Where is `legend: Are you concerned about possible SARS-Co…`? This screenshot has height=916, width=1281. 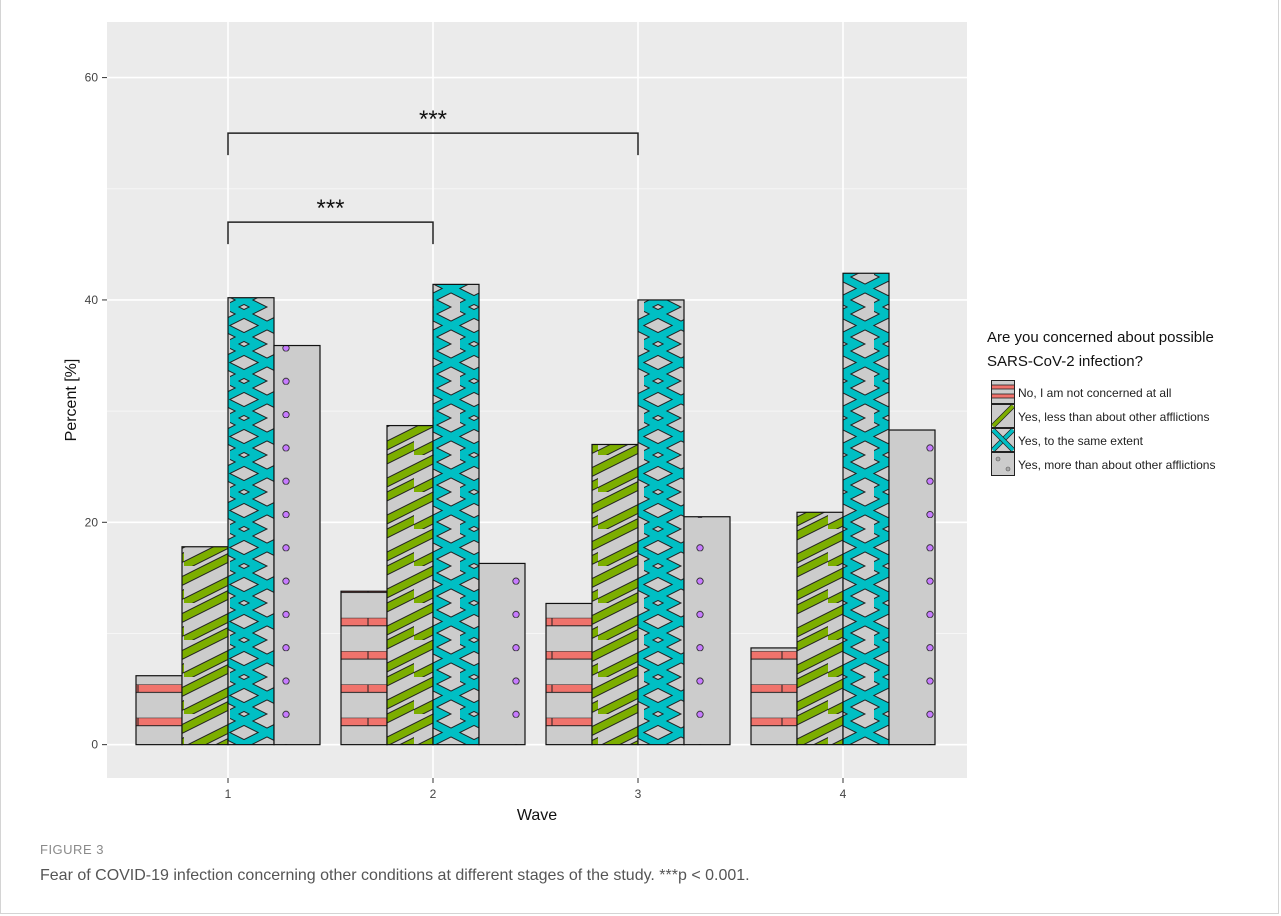 legend: Are you concerned about possible SARS-Co… is located at coordinates (1101, 402).